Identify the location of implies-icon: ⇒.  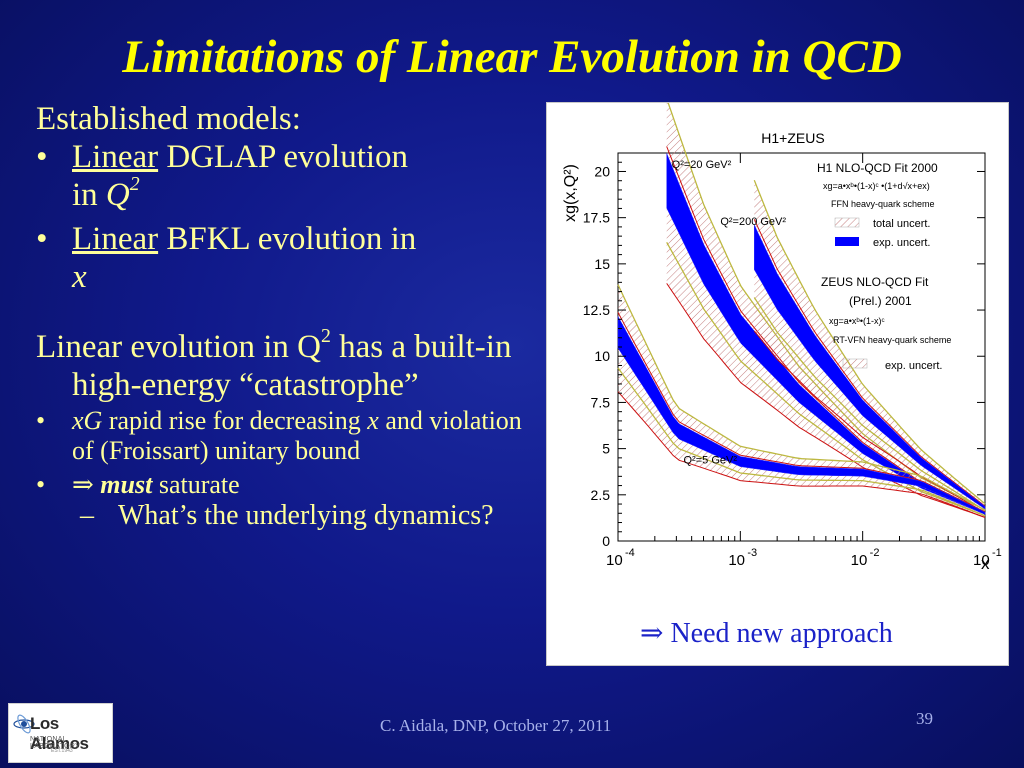
(83, 484).